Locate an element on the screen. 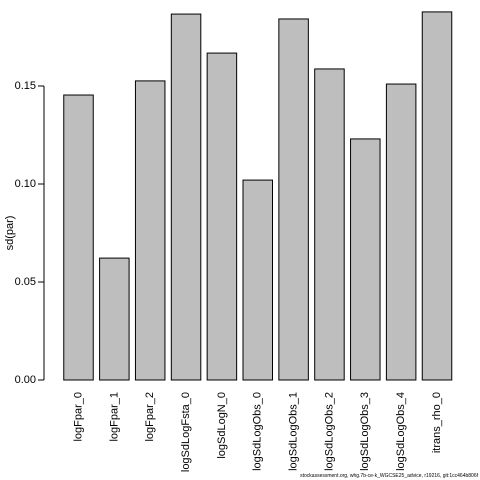 The width and height of the screenshot is (480, 480). x-tick-label: logSdLogObs_3 is located at coordinates (365, 431).